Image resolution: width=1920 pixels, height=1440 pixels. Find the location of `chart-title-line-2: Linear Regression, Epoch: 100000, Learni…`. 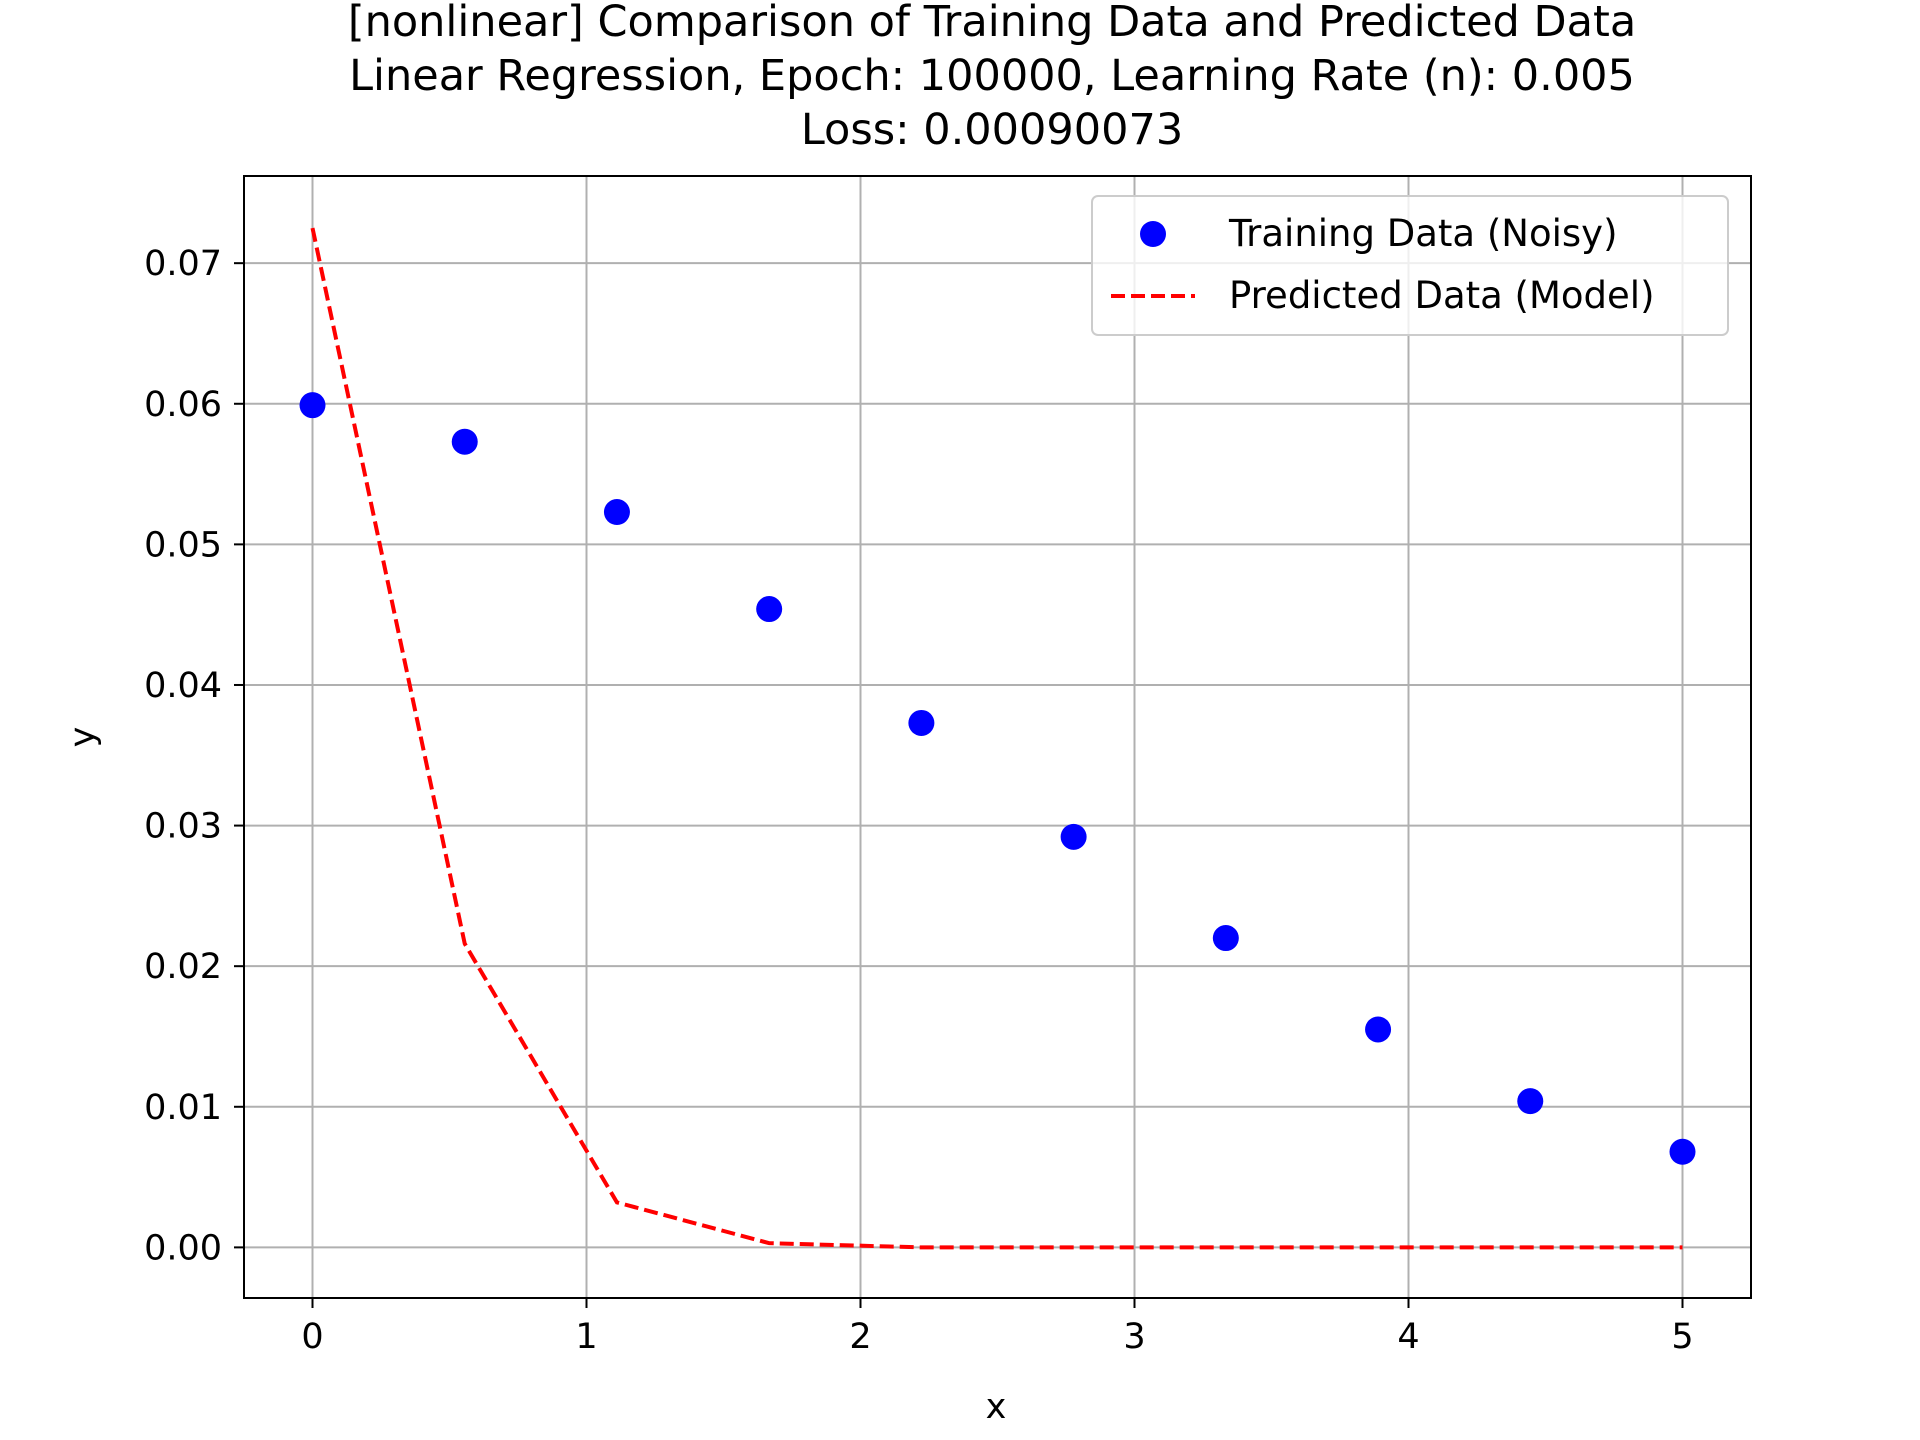

chart-title-line-2: Linear Regression, Epoch: 100000, Learni… is located at coordinates (992, 76).